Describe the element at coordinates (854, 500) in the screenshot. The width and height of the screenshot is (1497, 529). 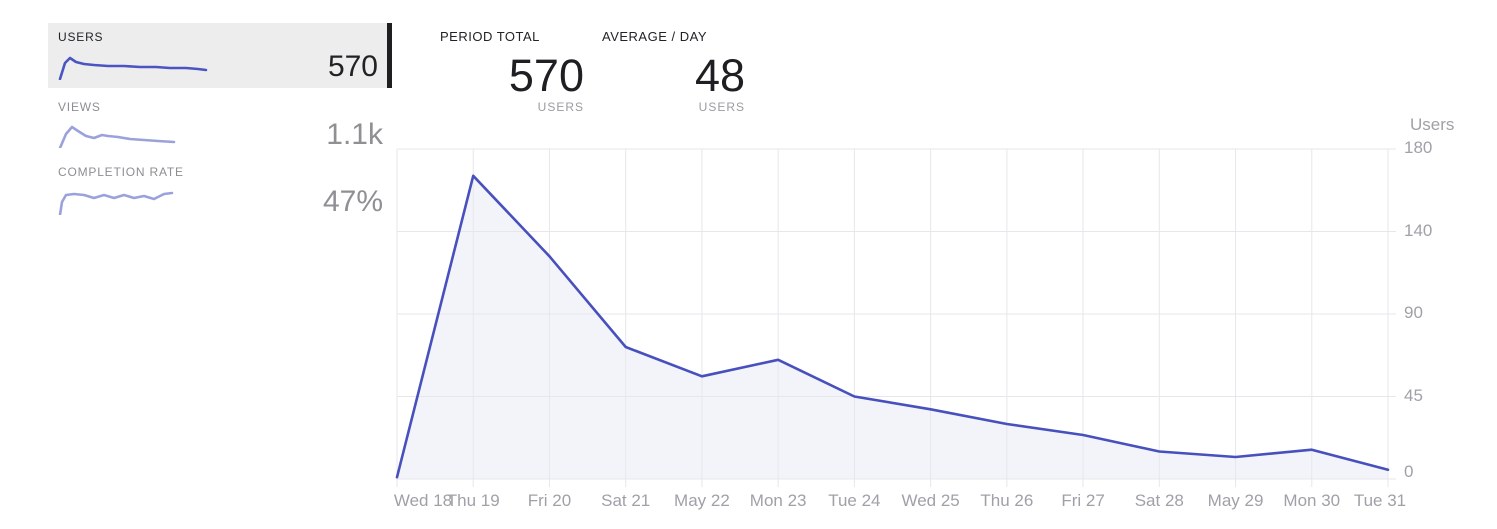
I see `x-axis-label-7: Tue 24` at that location.